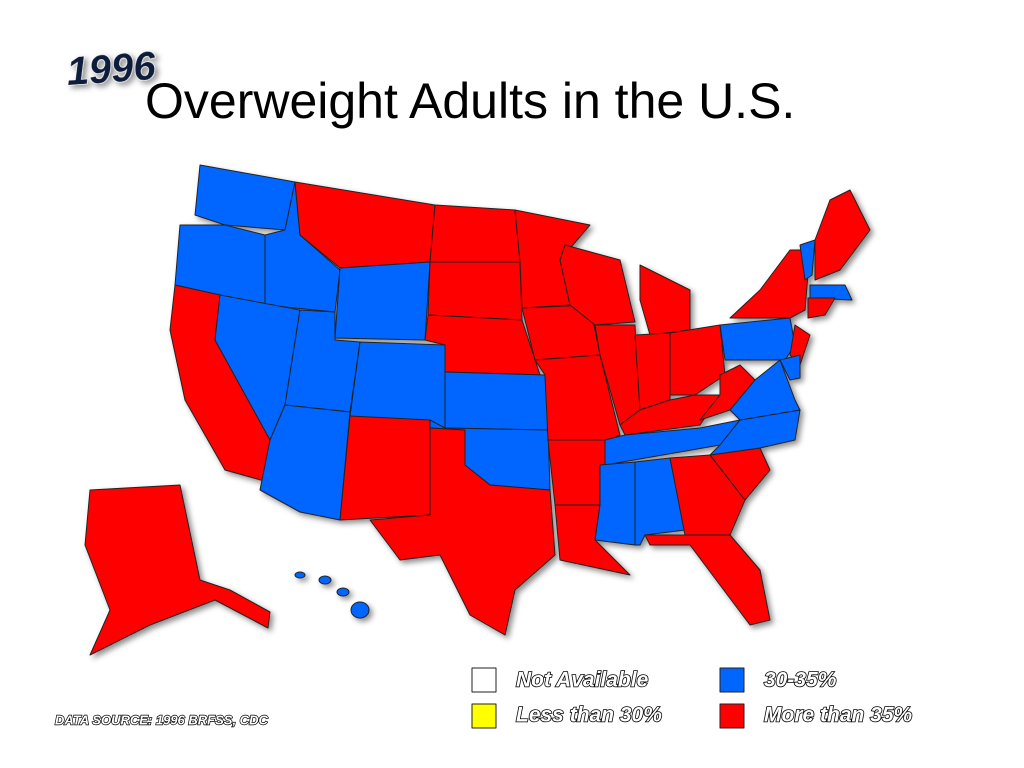 The height and width of the screenshot is (768, 1024). I want to click on legend-label: Not Available, so click(582, 680).